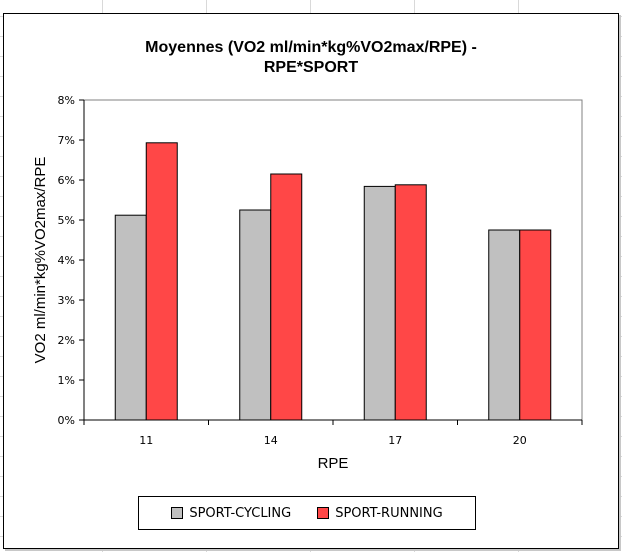 This screenshot has width=622, height=552. Describe the element at coordinates (333, 463) in the screenshot. I see `x-axis-title: RPE` at that location.